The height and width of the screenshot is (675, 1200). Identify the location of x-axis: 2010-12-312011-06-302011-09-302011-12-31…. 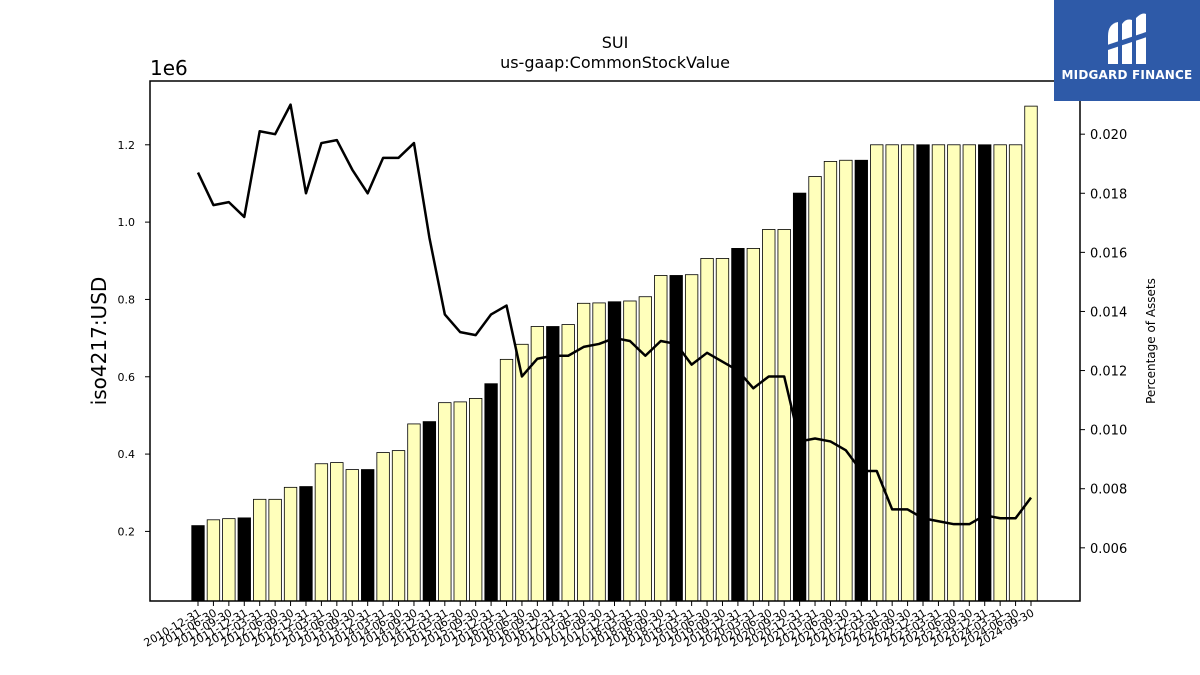
(589, 625).